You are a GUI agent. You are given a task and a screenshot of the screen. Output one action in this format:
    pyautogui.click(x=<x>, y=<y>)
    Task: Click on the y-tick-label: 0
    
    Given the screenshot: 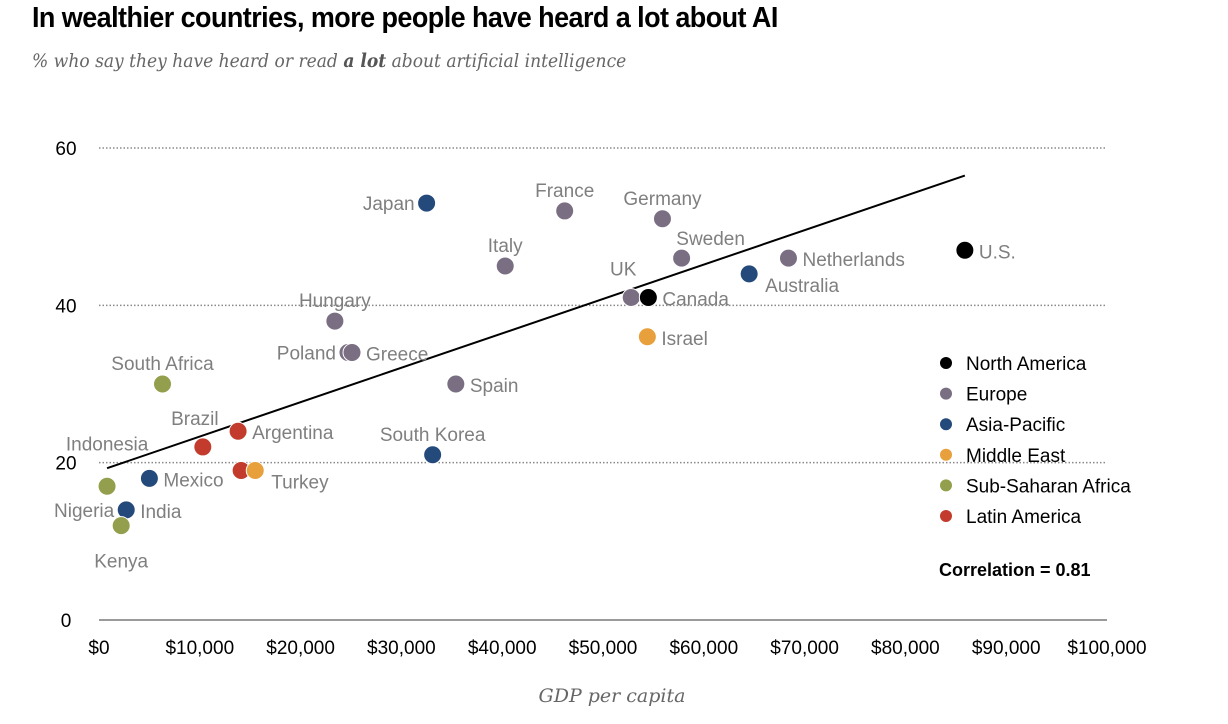 What is the action you would take?
    pyautogui.click(x=66, y=621)
    